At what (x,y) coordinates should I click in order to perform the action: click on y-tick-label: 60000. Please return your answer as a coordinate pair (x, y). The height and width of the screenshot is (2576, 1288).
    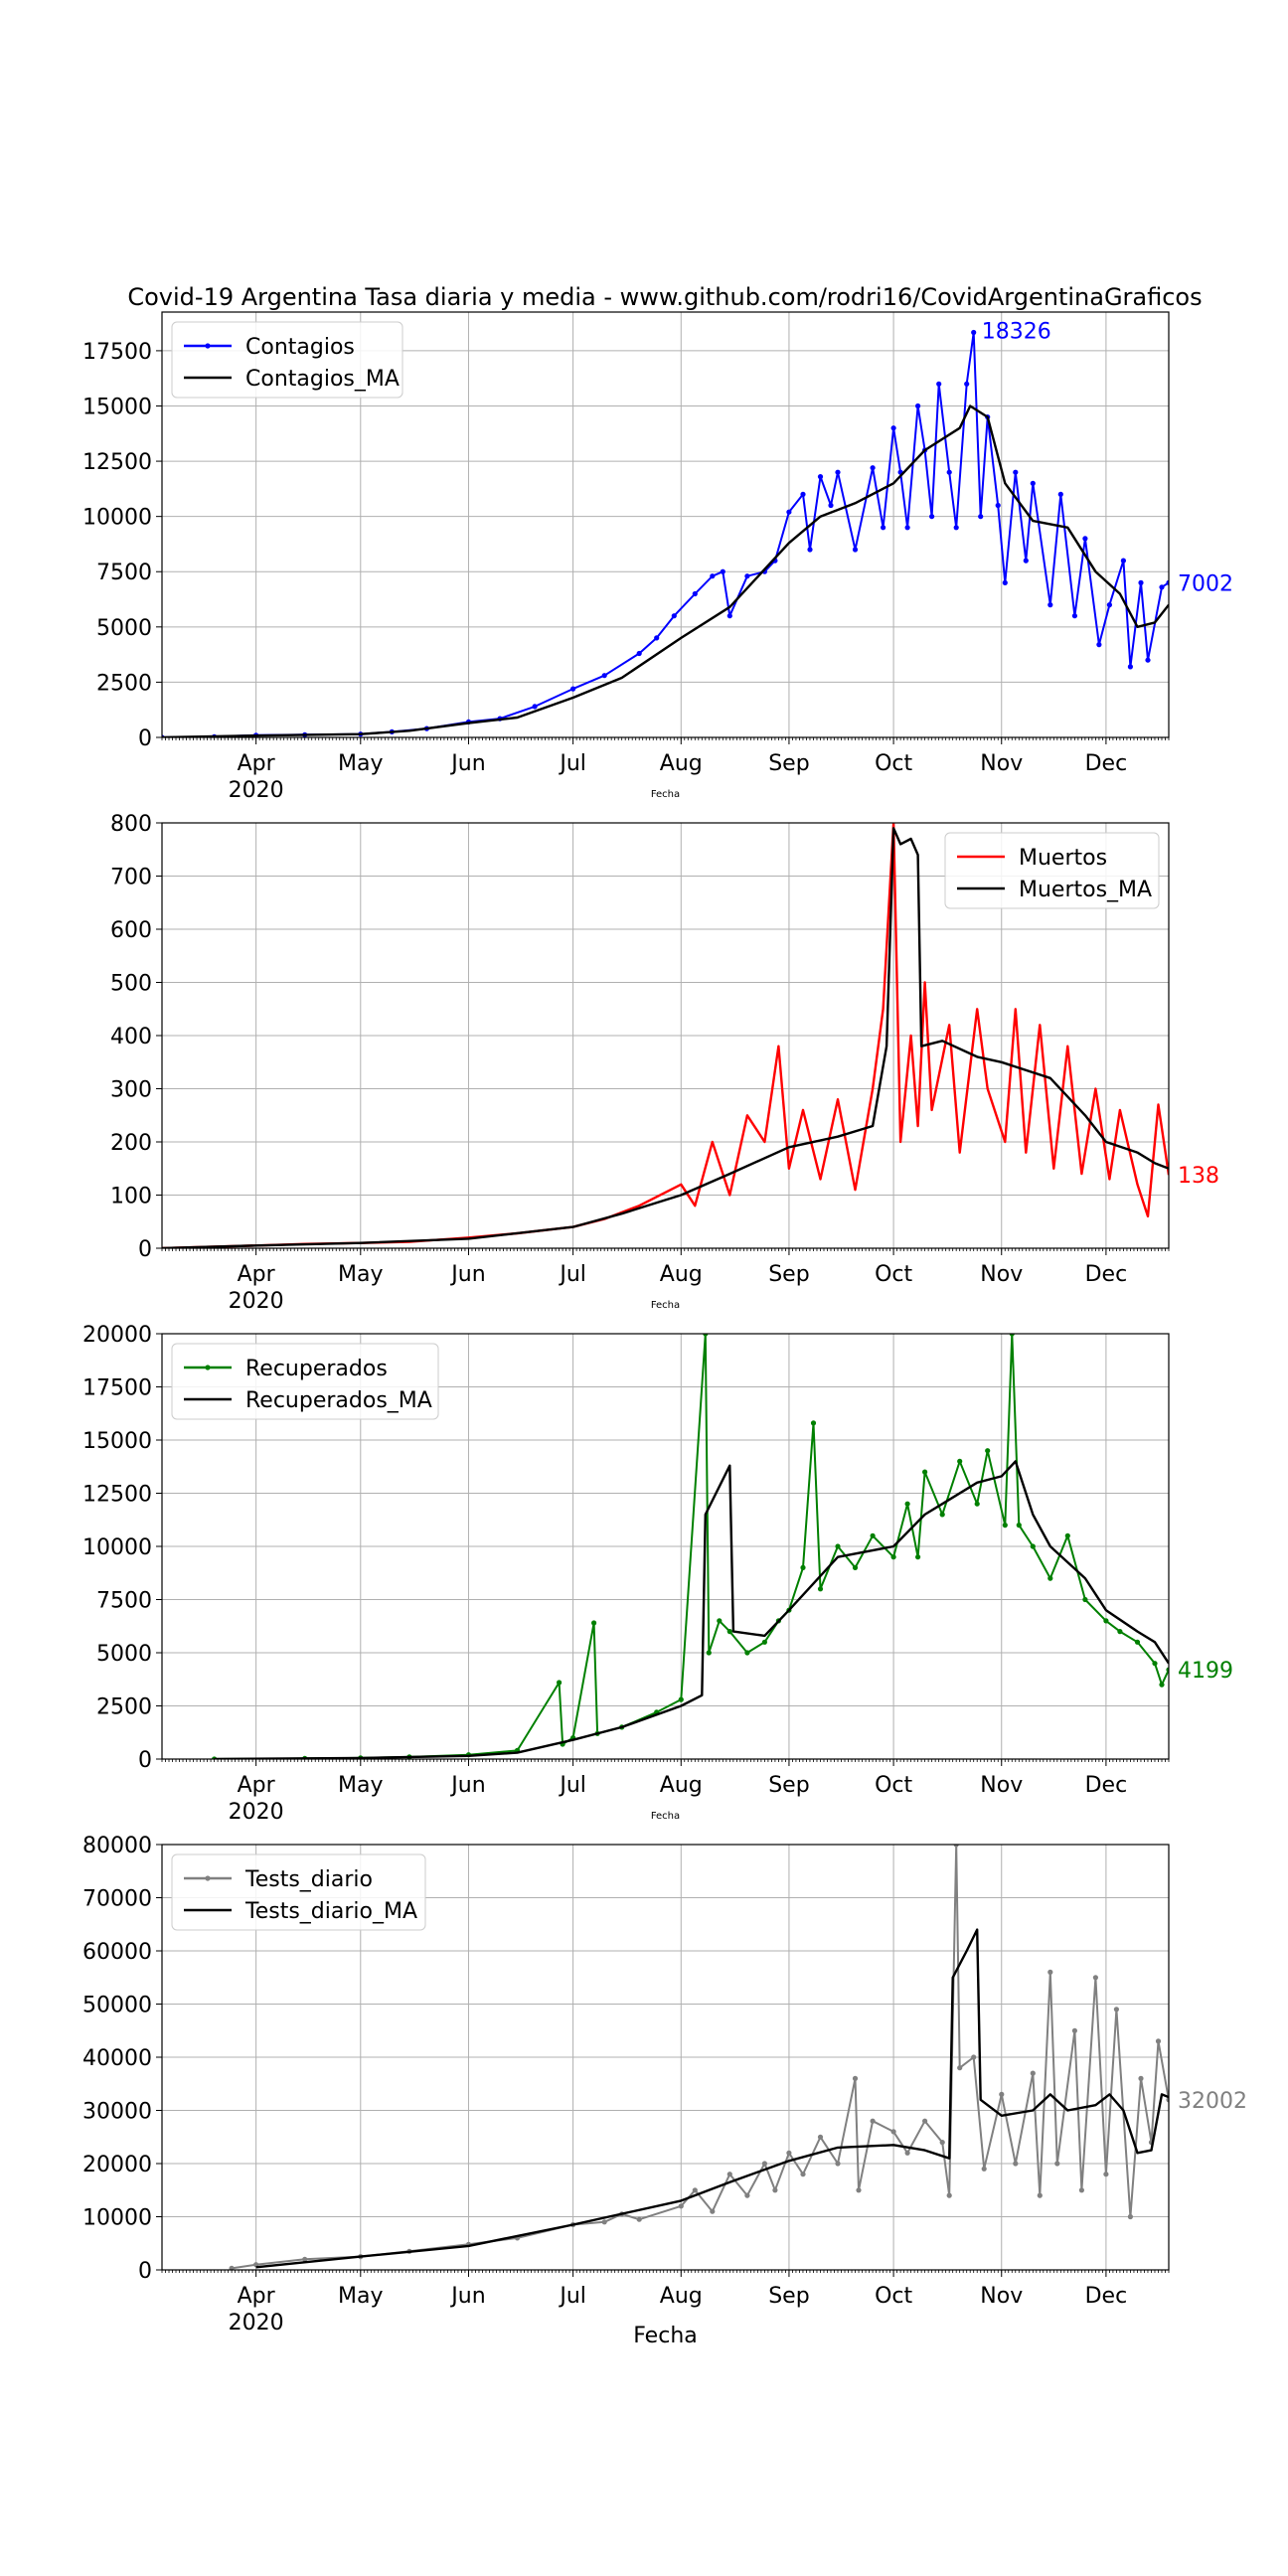
    Looking at the image, I should click on (117, 1952).